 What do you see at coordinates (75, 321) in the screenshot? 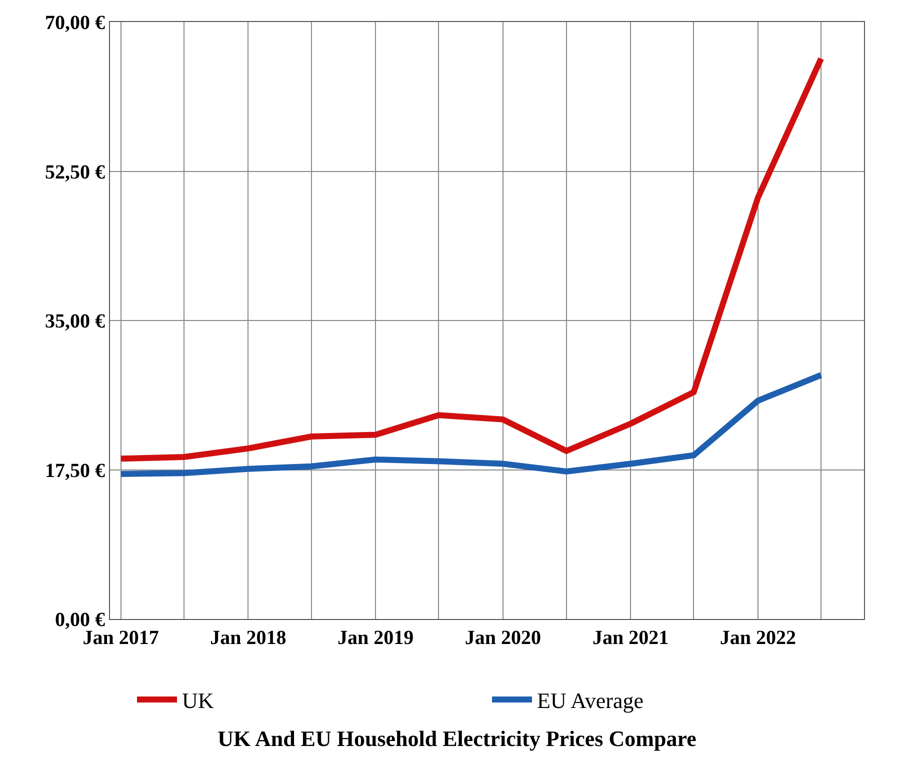
I see `y-tick-label: 35,00 €` at bounding box center [75, 321].